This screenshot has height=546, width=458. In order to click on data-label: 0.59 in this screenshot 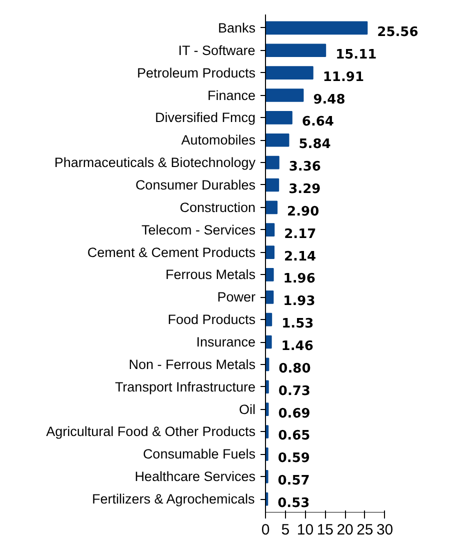, I will do `click(294, 458)`.